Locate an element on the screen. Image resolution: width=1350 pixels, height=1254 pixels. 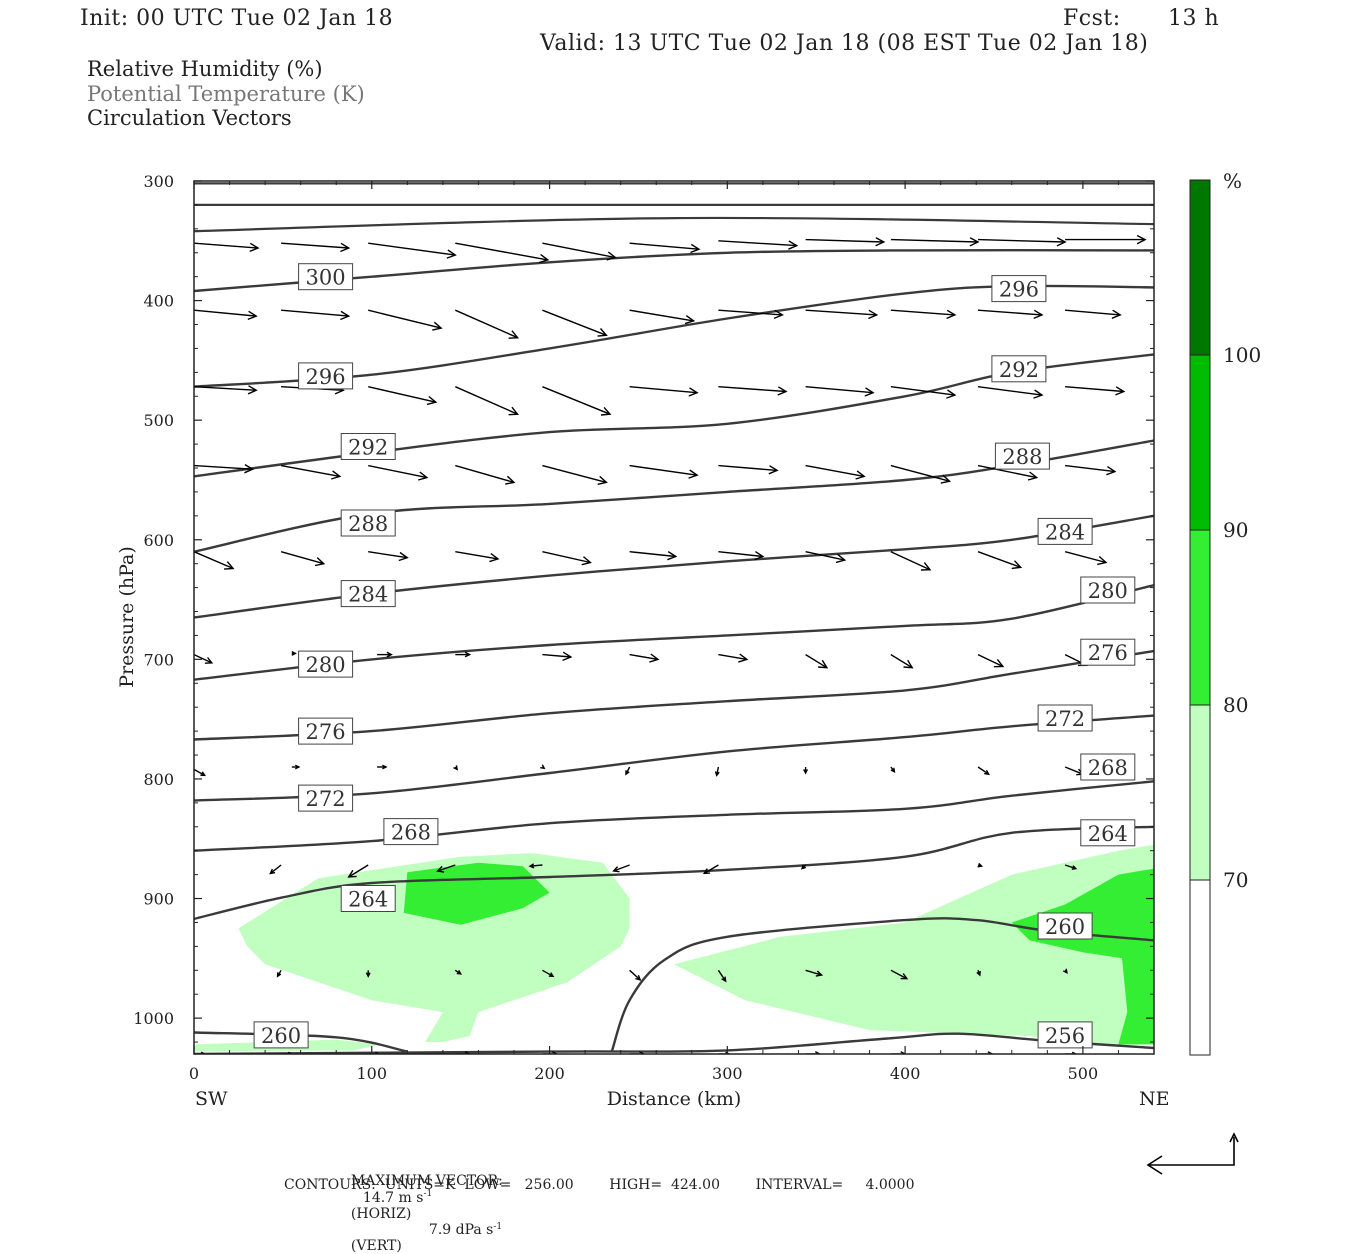
field-potential-temperature: Potential Temperature (K) is located at coordinates (226, 94).